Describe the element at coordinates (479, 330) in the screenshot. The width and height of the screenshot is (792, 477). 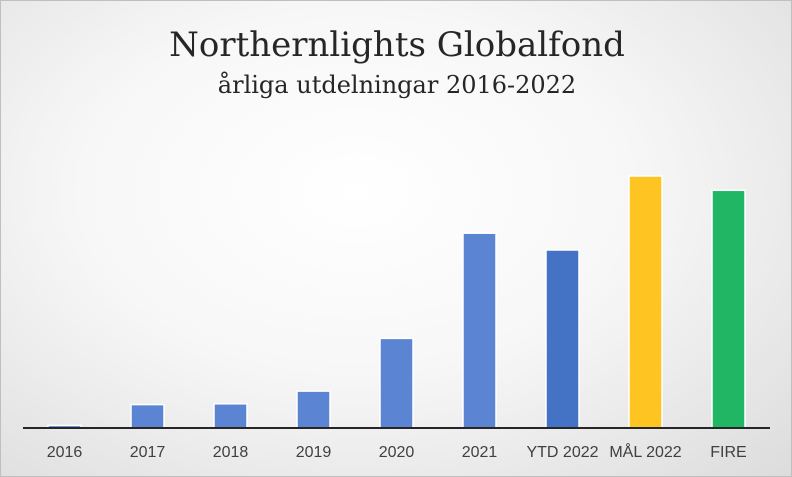
I see `bar-2021` at that location.